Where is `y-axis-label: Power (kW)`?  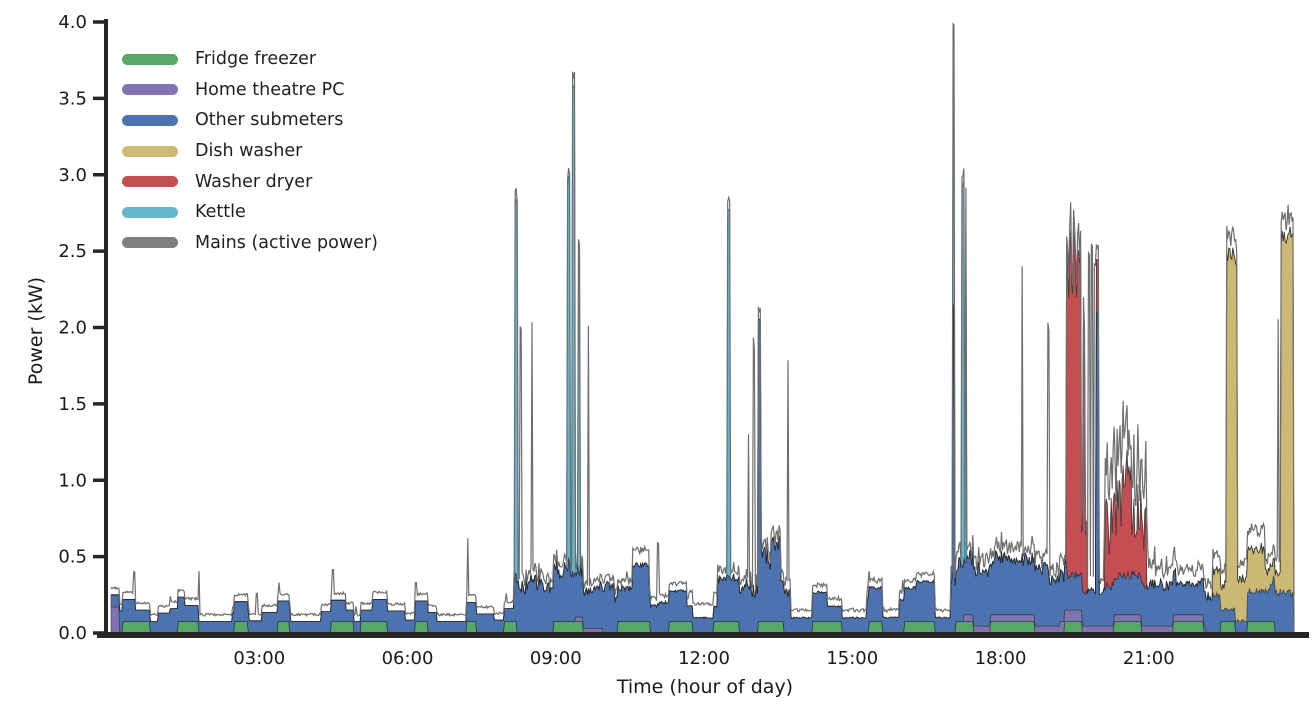 y-axis-label: Power (kW) is located at coordinates (36, 331).